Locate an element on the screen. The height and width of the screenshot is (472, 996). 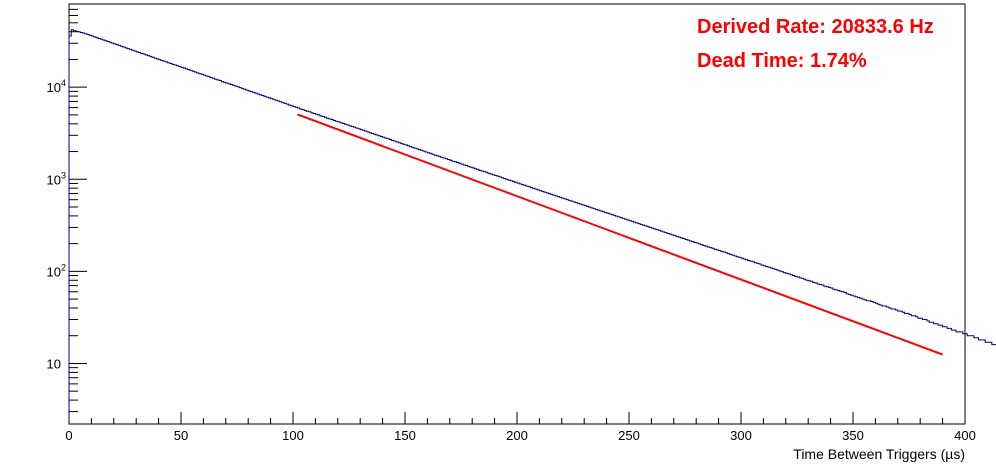
x-tick-label: 0 is located at coordinates (68, 435).